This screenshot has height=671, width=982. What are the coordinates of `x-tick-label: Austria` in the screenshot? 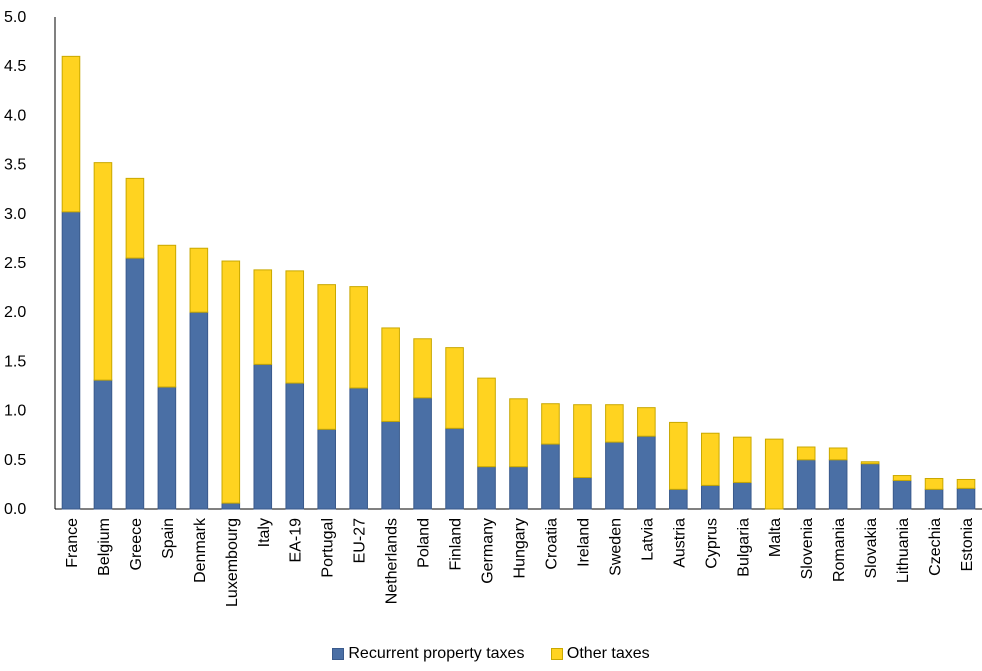 It's located at (679, 543).